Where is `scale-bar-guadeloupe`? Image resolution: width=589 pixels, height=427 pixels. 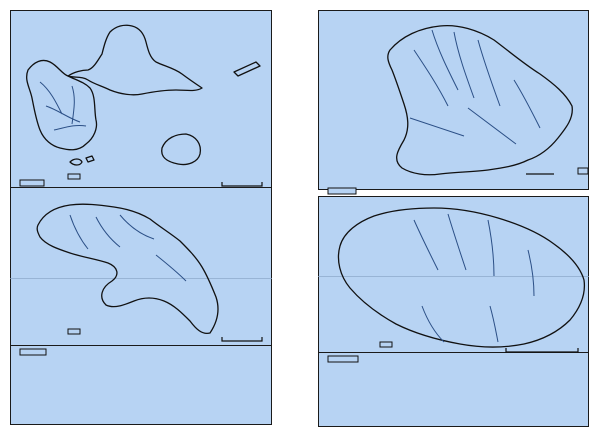
scale-bar-guadeloupe is located at coordinates (242, 184).